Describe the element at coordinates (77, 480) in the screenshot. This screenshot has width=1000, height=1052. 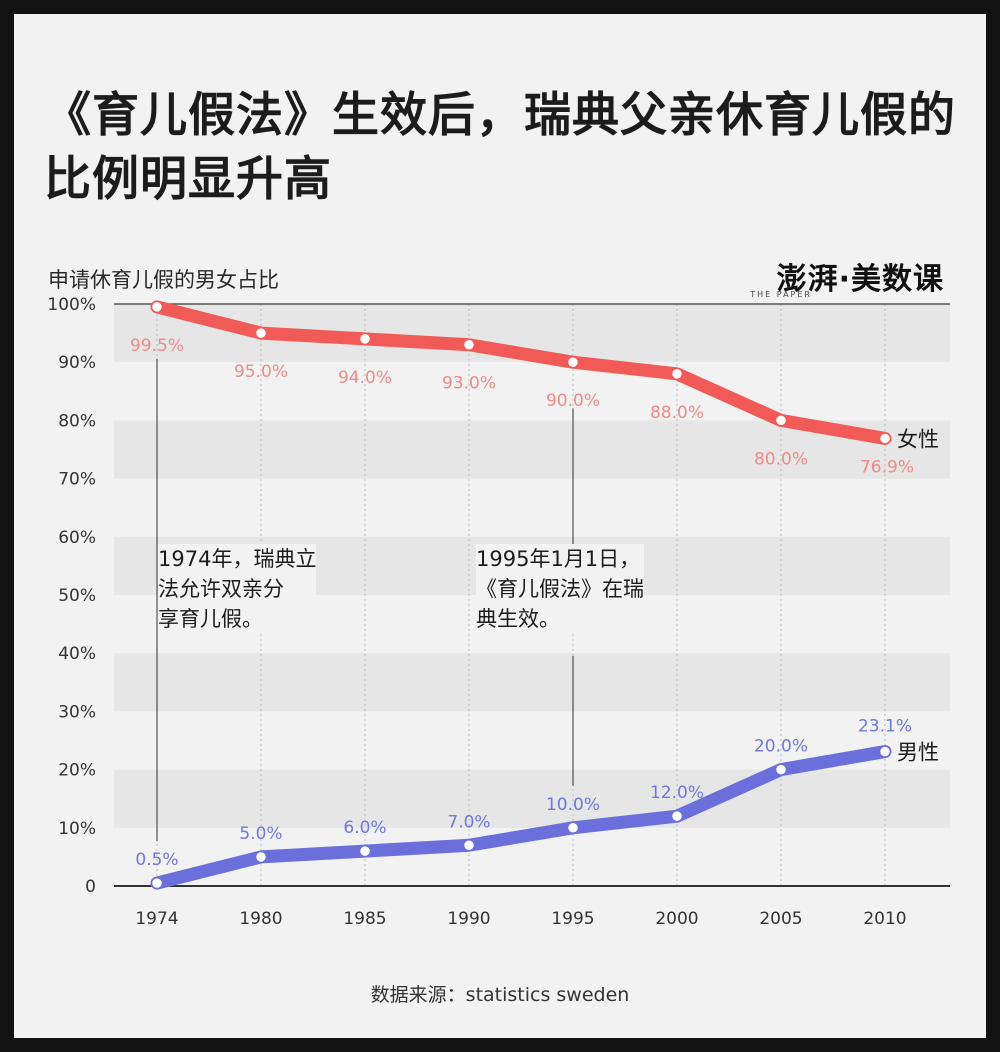
I see `y-tick-label: 70%` at that location.